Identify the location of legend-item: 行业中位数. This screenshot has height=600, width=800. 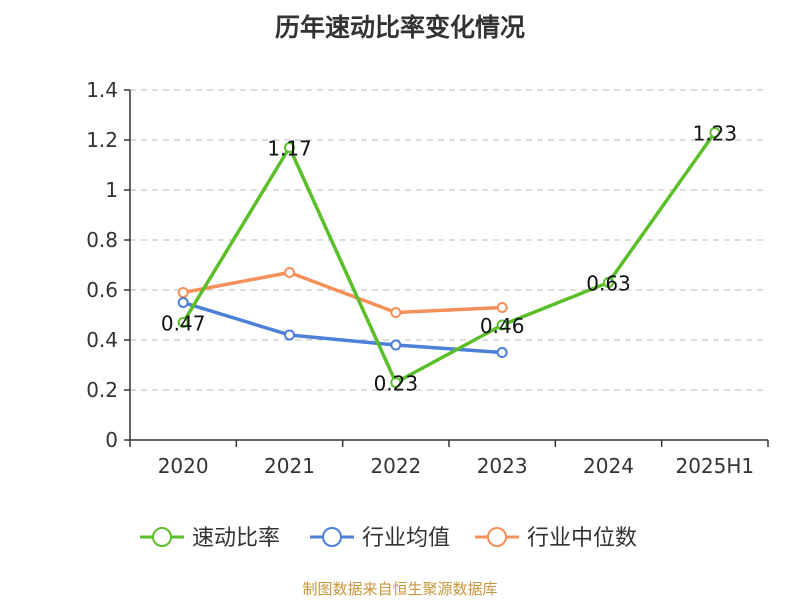
(556, 538).